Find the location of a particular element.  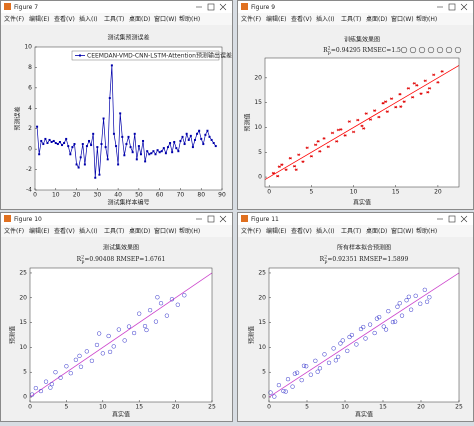

menu-bar is located at coordinates (116, 231).